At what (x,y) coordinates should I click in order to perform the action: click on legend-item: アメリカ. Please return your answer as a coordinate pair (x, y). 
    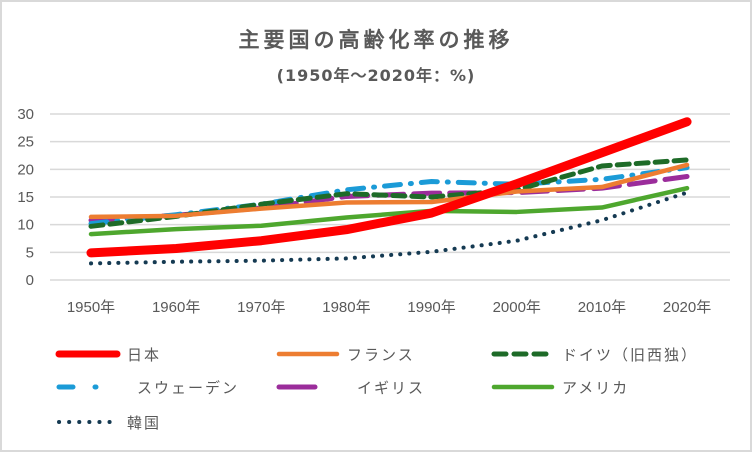
    Looking at the image, I should click on (559, 387).